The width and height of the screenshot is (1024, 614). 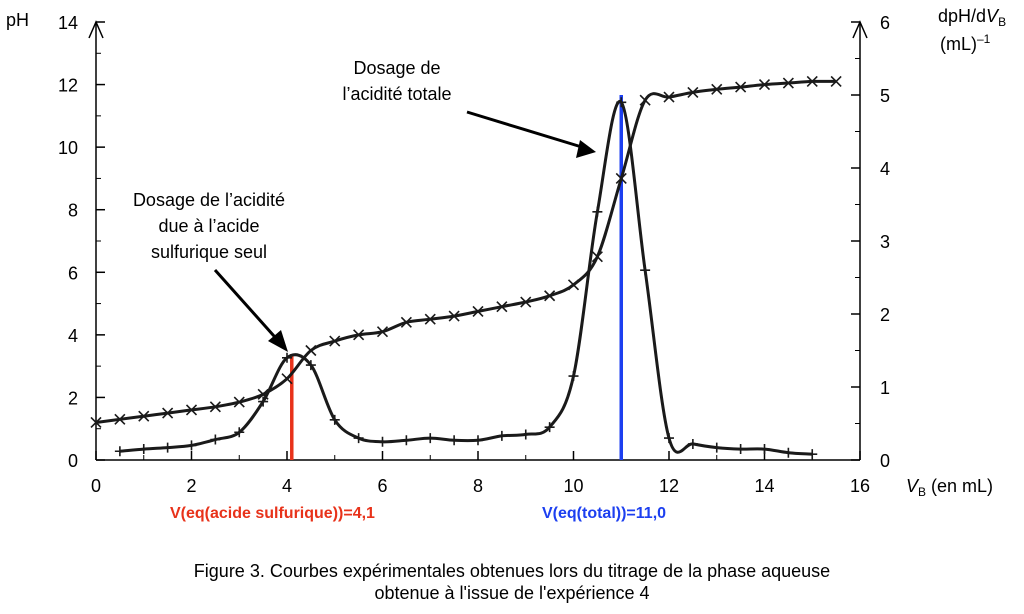 What do you see at coordinates (860, 486) in the screenshot?
I see `x-tick-label: 16` at bounding box center [860, 486].